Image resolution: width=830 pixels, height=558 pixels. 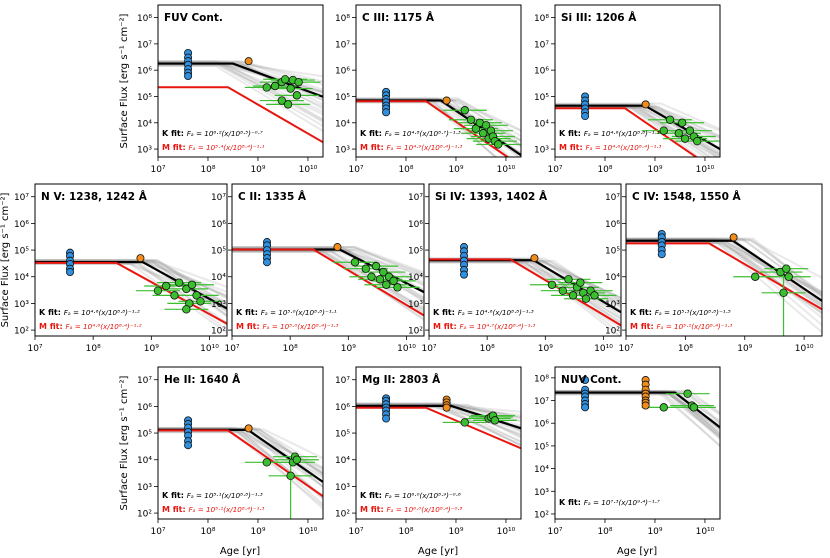 What do you see at coordinates (484, 326) in the screenshot?
I see `m-fit-annotation: M fit: Fₐ = 10⁴·⁷(x/10⁸·⁴)⁻¹·³` at bounding box center [484, 326].